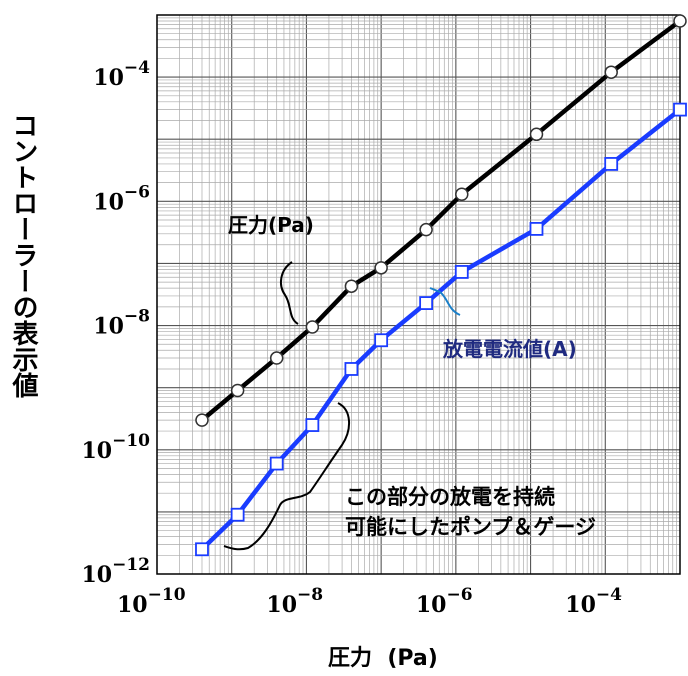 The height and width of the screenshot is (676, 688). I want to click on annotation-pressure: 圧力(Pa), so click(271, 225).